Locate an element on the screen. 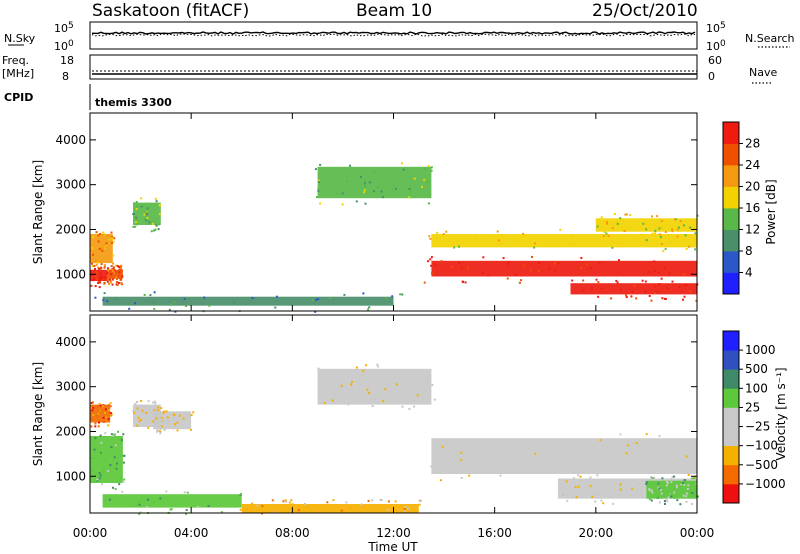 The width and height of the screenshot is (800, 554). nave-label: Nave is located at coordinates (763, 72).